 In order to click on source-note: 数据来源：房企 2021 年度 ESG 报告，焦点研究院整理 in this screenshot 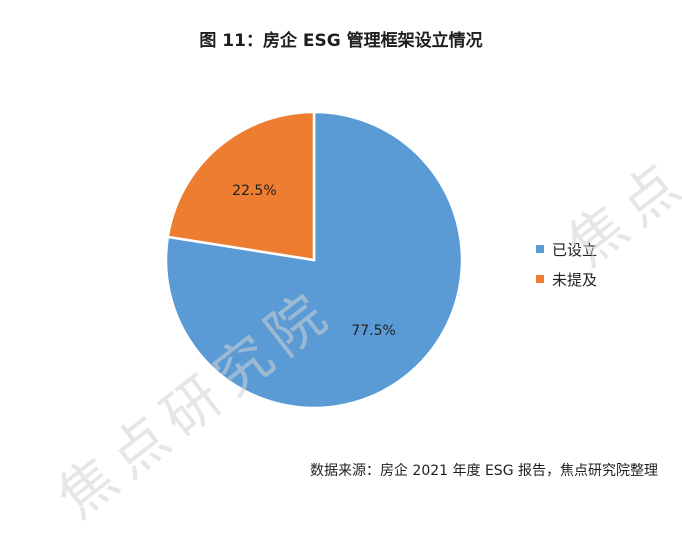, I will do `click(483, 471)`.